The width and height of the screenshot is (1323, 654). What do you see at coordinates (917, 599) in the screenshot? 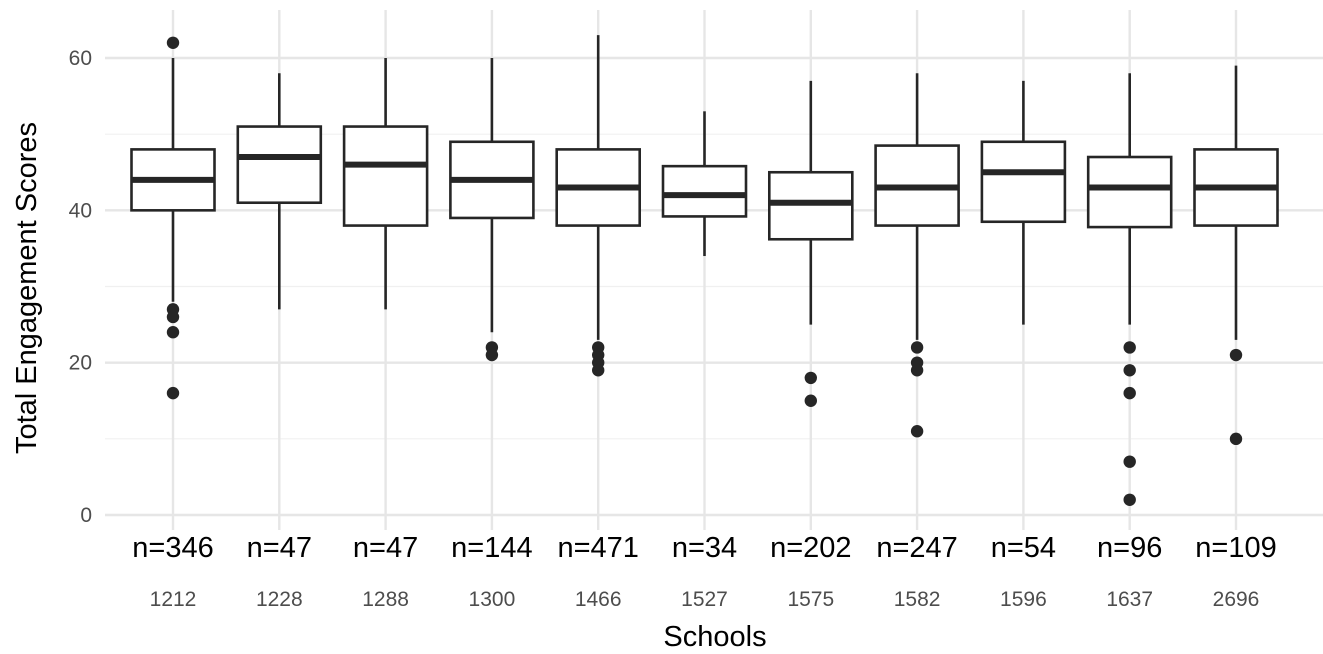
I see `x-tick-label: 1582` at bounding box center [917, 599].